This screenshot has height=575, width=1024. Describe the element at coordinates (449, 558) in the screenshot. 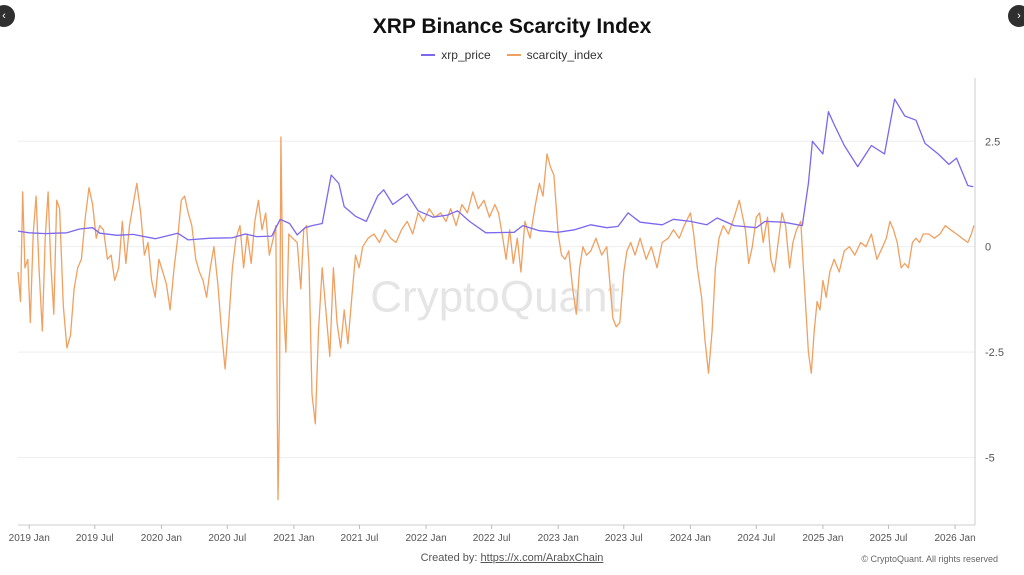

I see `footer-created-label: Created by:` at that location.